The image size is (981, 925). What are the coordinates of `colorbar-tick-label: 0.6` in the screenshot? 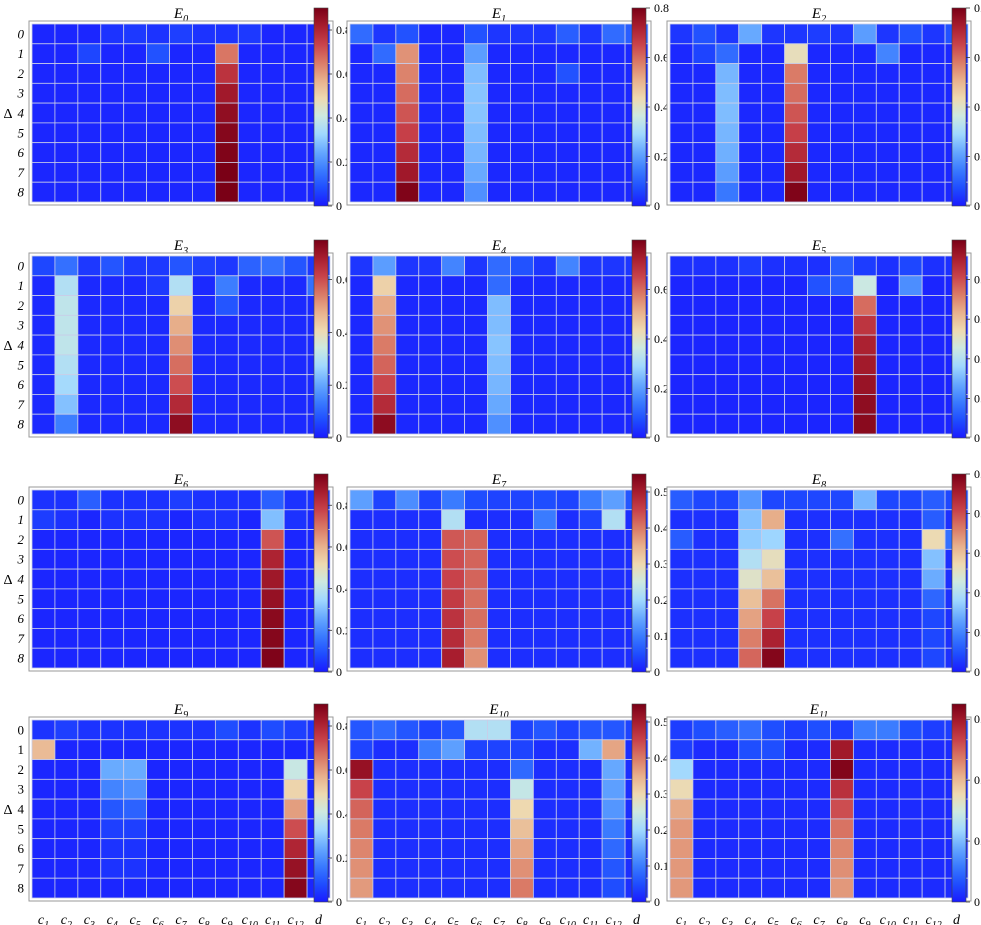 It's located at (977, 319).